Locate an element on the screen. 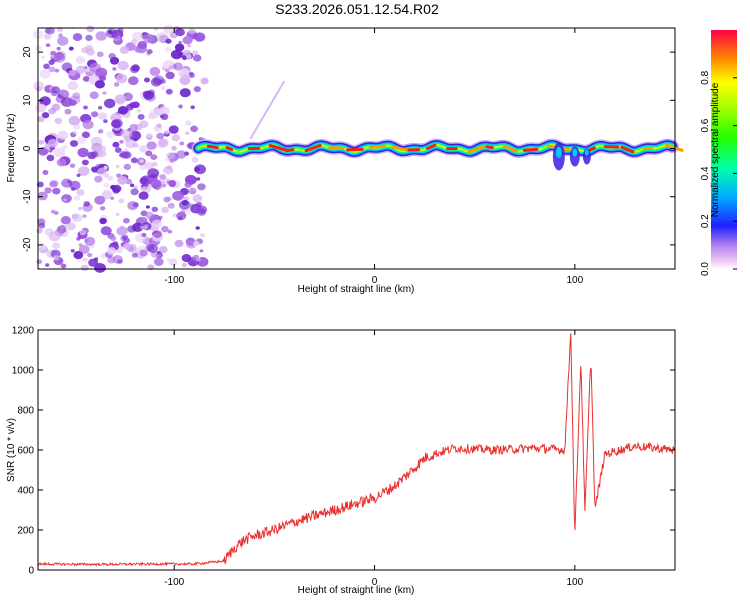 The height and width of the screenshot is (600, 750). y-tick-label: 800 is located at coordinates (25, 411).